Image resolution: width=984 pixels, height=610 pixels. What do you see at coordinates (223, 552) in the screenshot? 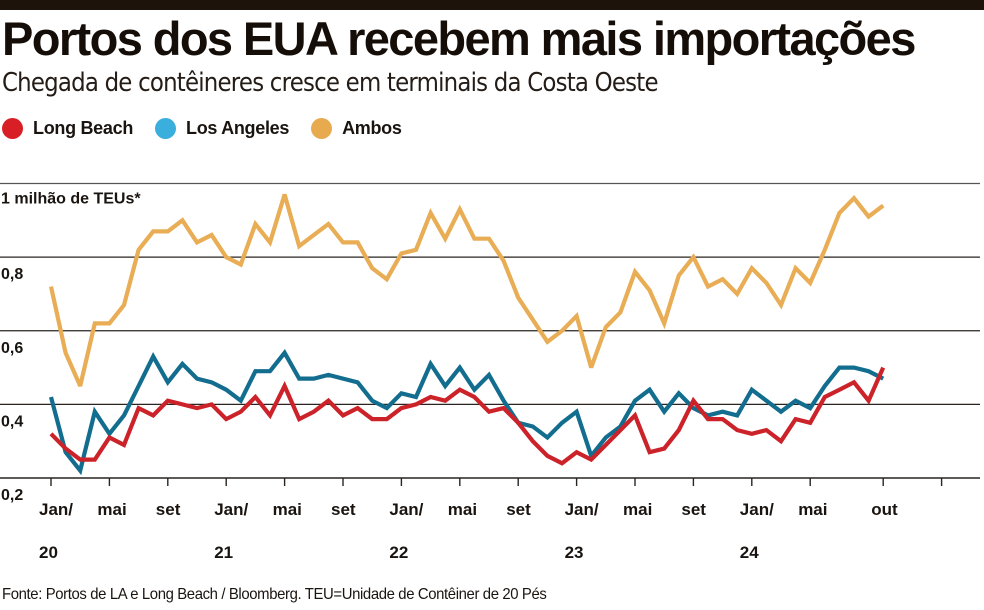
I see `x-tick-year-label: 21` at bounding box center [223, 552].